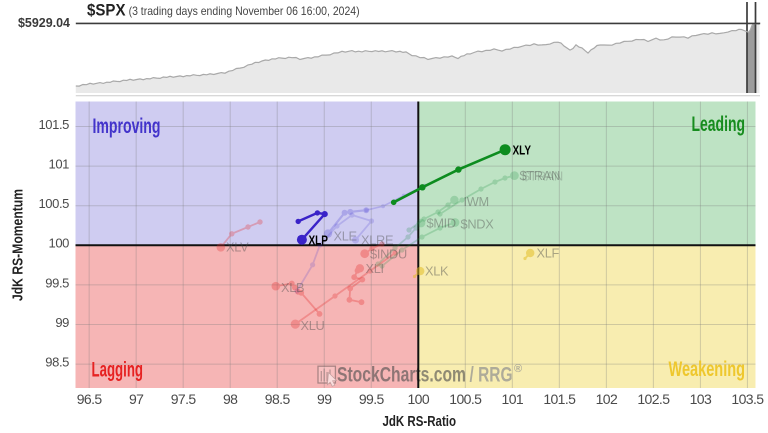 The image size is (768, 433). Describe the element at coordinates (292, 287) in the screenshot. I see `svg-text: XLB` at that location.